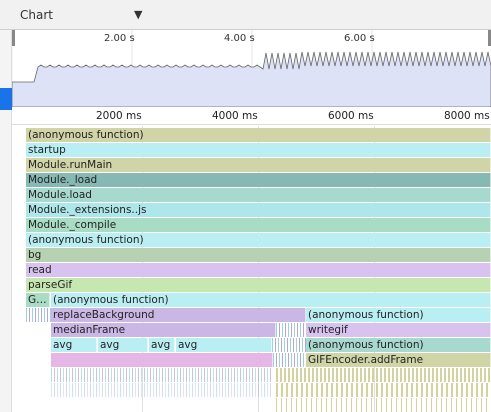  Describe the element at coordinates (138, 14) in the screenshot. I see `chevron-down-icon: ▼` at that location.